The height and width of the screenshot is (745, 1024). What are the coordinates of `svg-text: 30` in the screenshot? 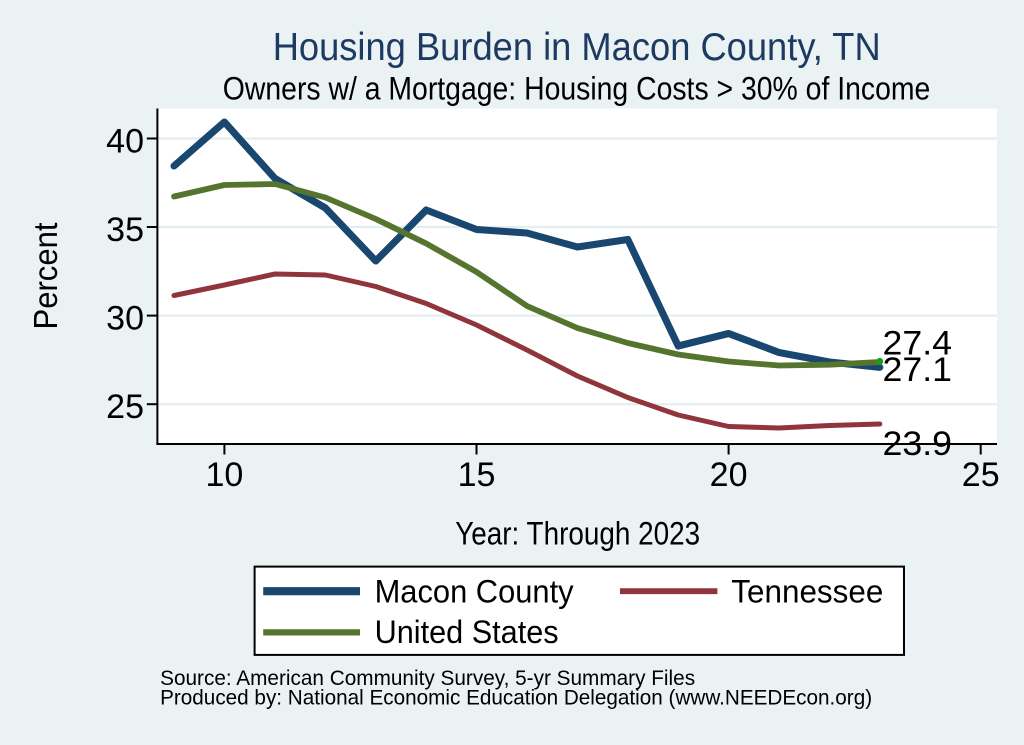 It's located at (125, 318).